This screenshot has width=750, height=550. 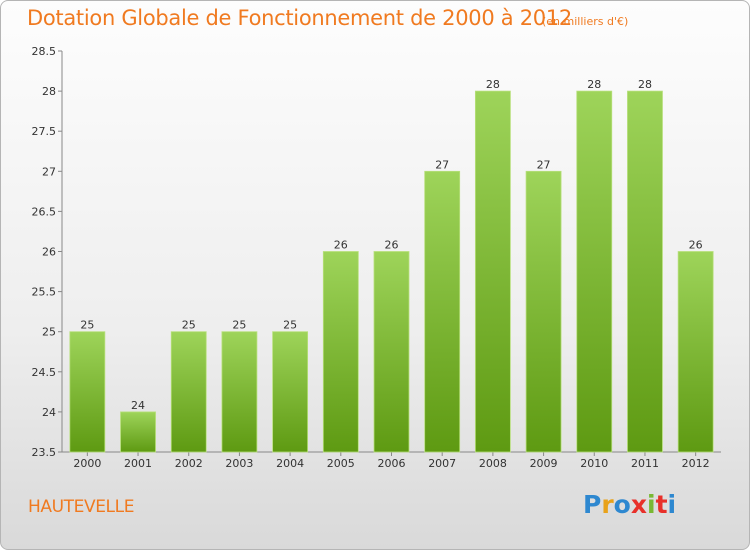 I want to click on bar-2000, so click(x=87, y=392).